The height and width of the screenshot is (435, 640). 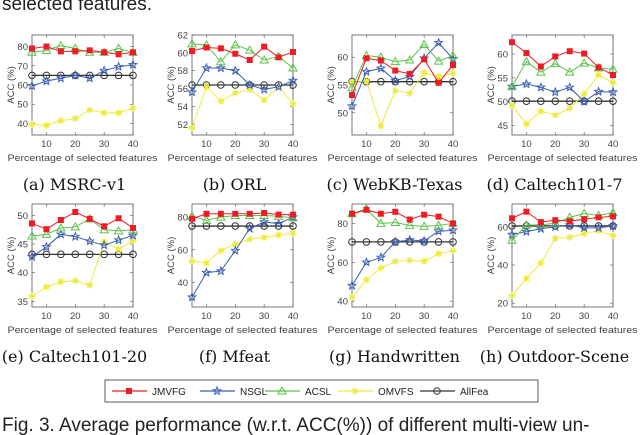 What do you see at coordinates (562, 92) in the screenshot?
I see `series-nsgl` at bounding box center [562, 92].